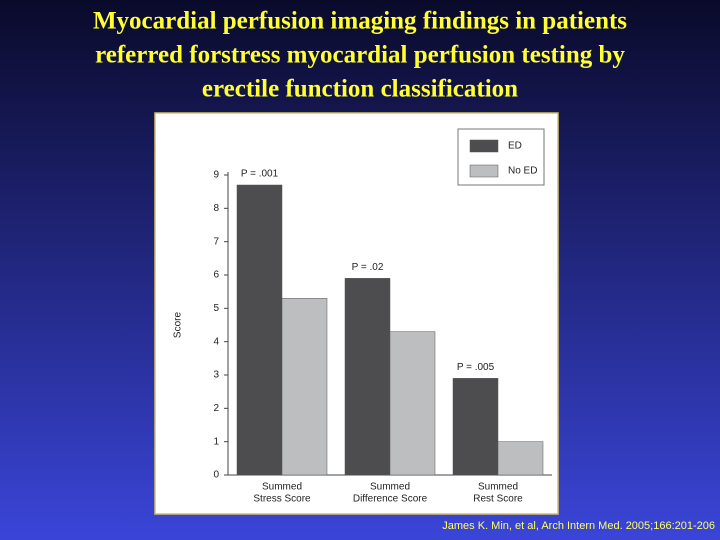 Image resolution: width=720 pixels, height=540 pixels. I want to click on y-tick-label: 1, so click(216, 441).